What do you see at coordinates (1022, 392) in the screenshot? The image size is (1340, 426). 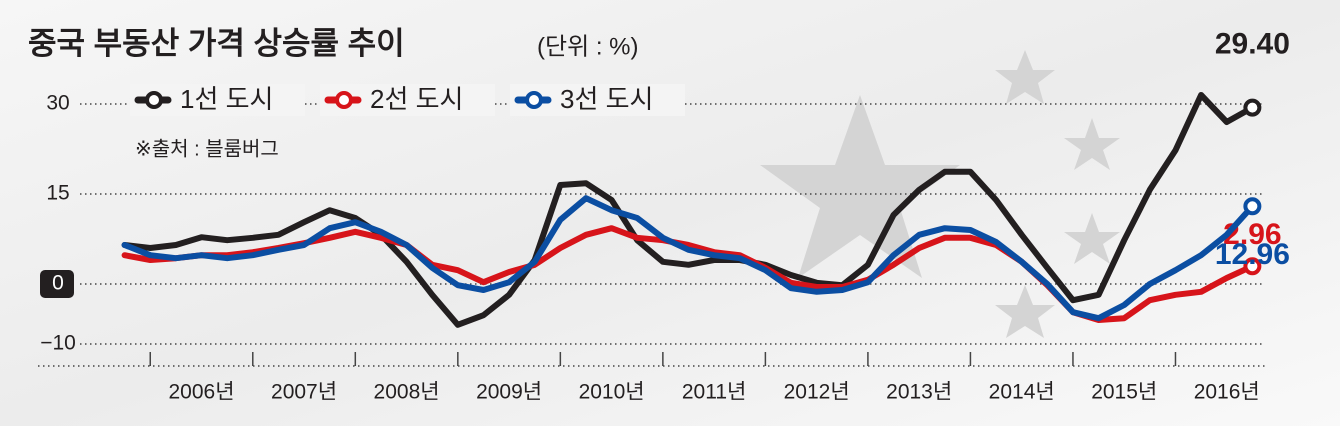 I see `x-tick-label: 2014년` at bounding box center [1022, 392].